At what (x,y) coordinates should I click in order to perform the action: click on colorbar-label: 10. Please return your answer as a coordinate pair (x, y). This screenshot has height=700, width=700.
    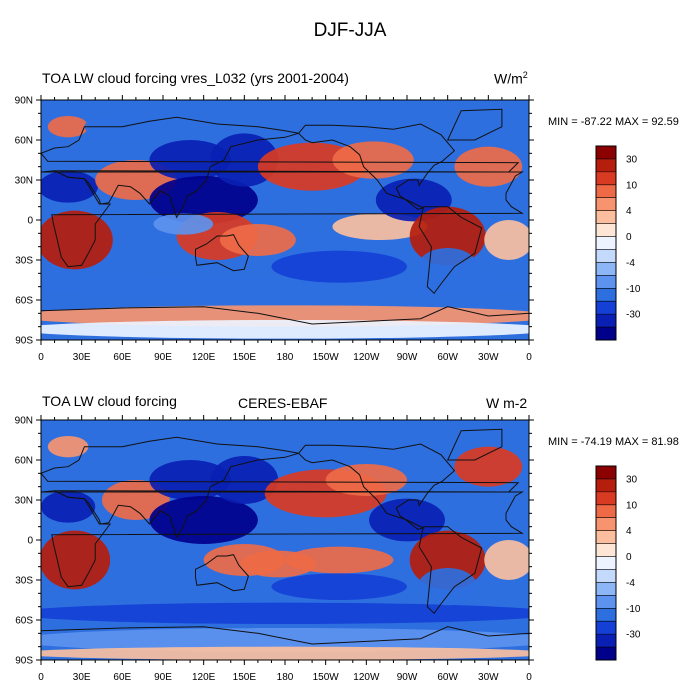
    Looking at the image, I should click on (632, 185).